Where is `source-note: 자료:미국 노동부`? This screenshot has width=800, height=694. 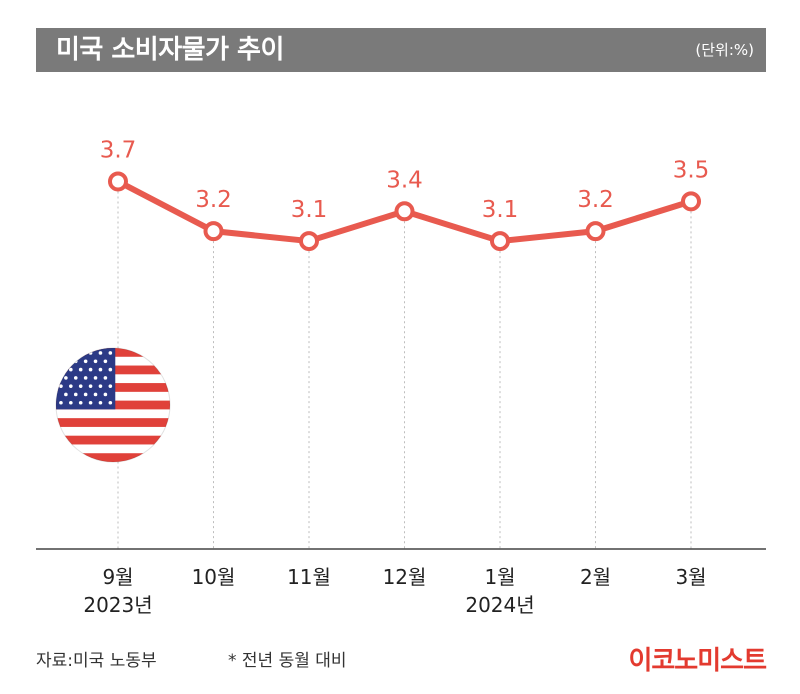
source-note: 자료:미국 노동부 is located at coordinates (96, 661).